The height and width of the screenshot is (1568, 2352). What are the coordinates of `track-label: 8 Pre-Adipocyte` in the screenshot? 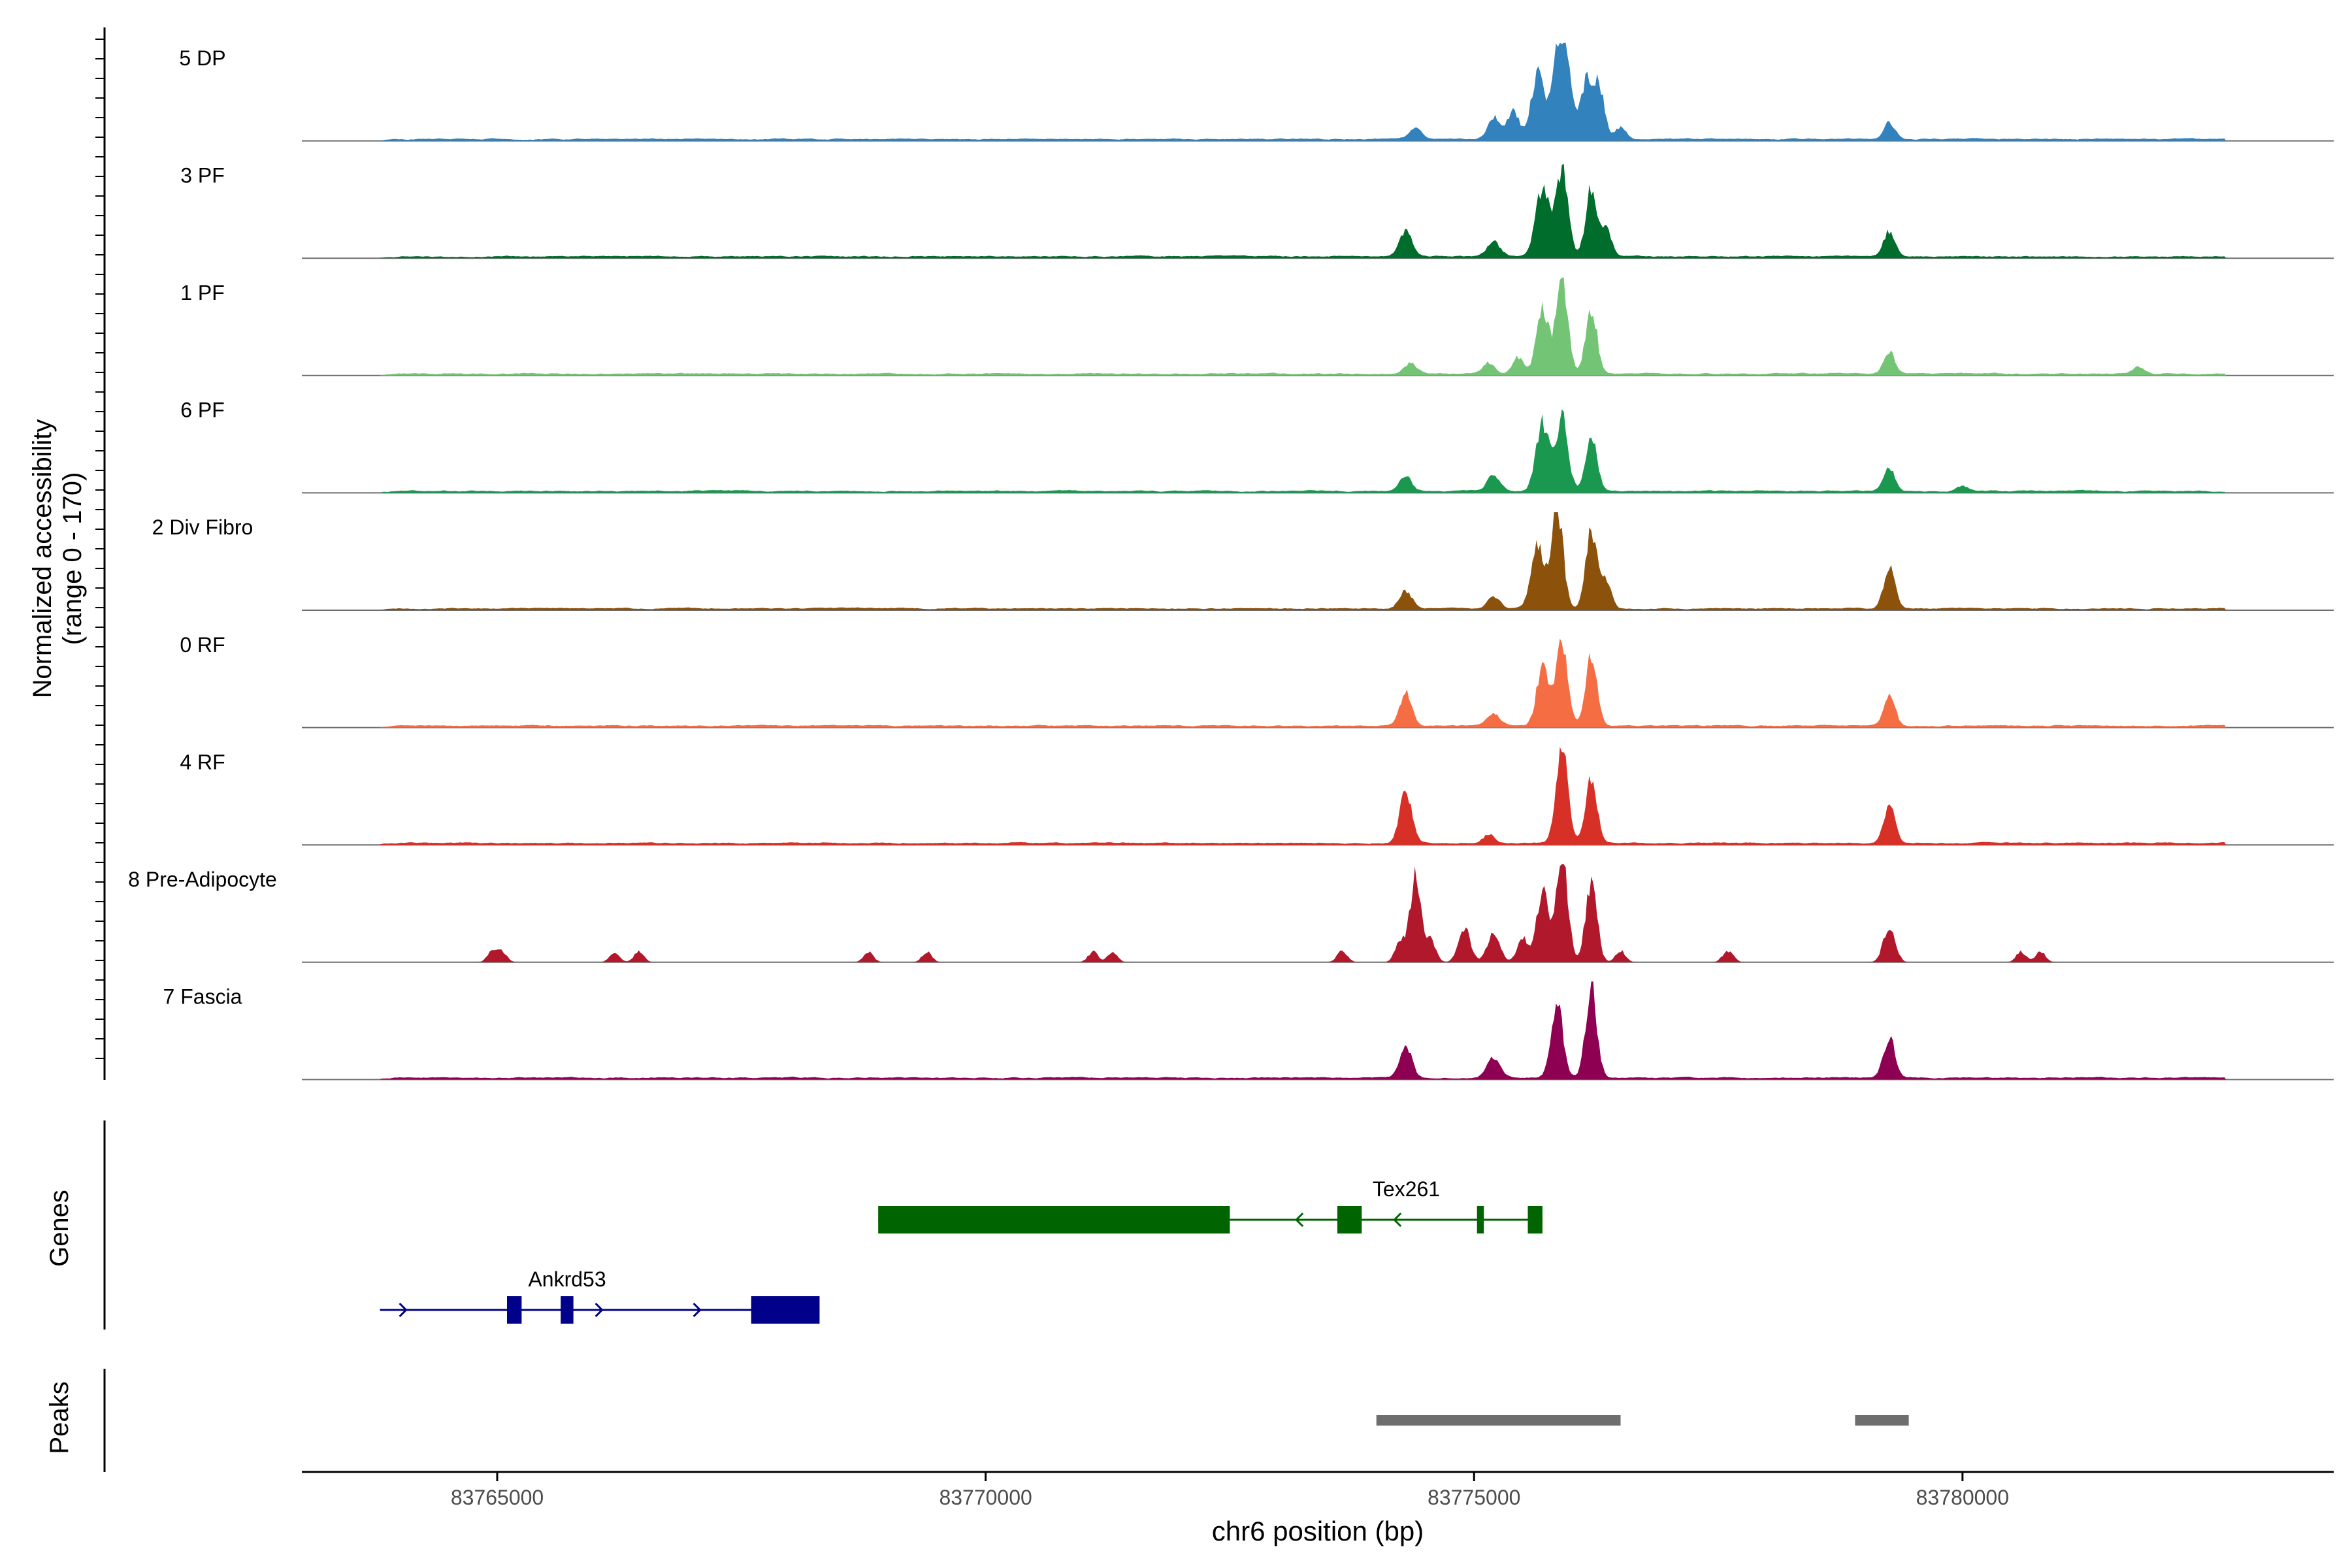 It's located at (202, 879).